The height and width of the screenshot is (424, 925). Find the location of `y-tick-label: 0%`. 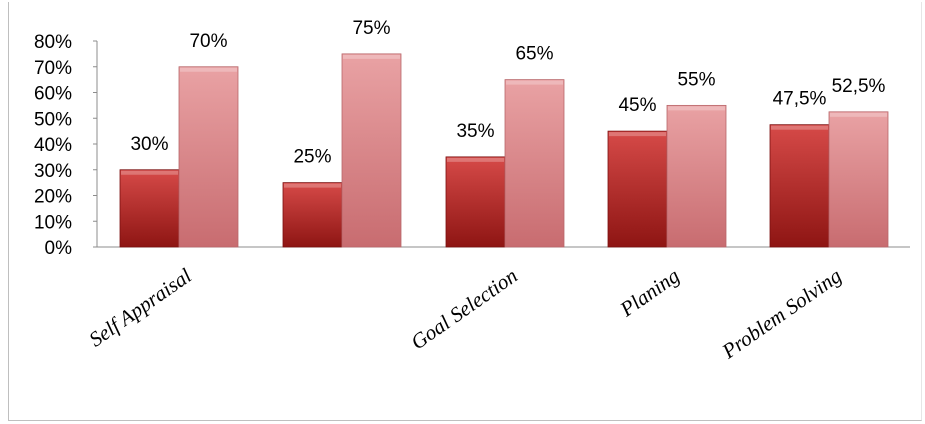

y-tick-label: 0% is located at coordinates (59, 248).